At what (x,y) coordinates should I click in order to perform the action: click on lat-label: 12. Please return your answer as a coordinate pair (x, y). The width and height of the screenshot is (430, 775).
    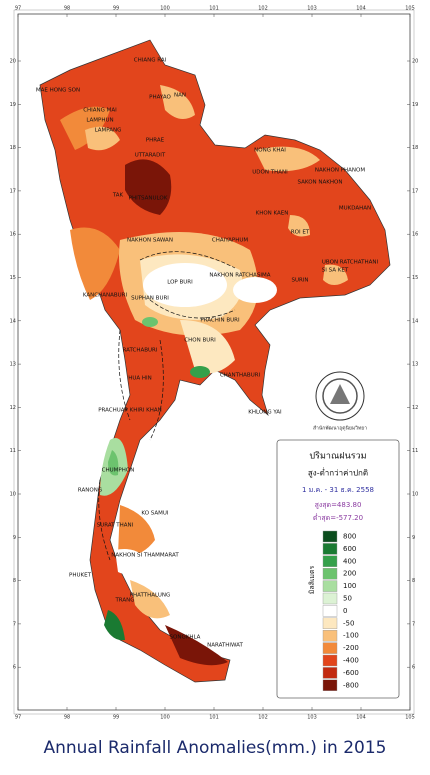
    Looking at the image, I should click on (13, 408).